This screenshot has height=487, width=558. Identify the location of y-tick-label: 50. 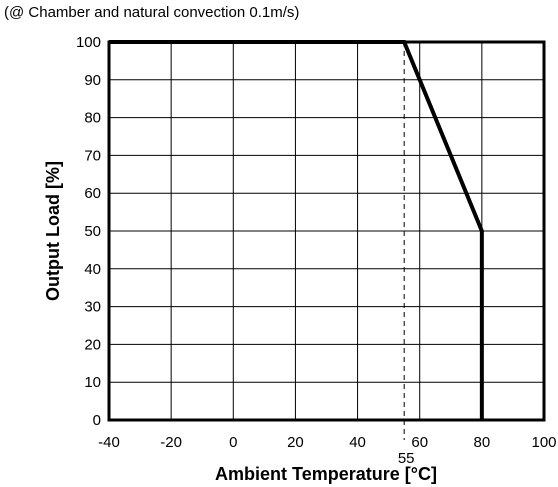
(92, 231).